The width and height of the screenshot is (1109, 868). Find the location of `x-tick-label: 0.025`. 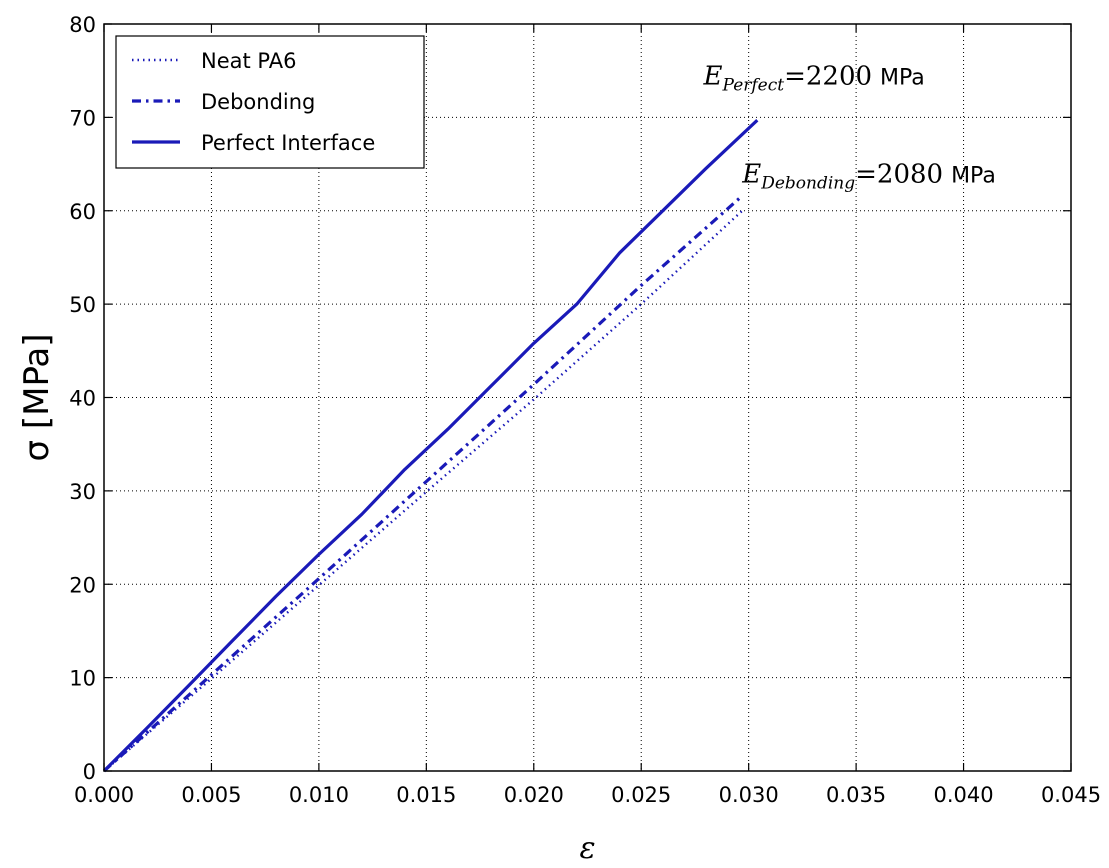

x-tick-label: 0.025 is located at coordinates (641, 795).